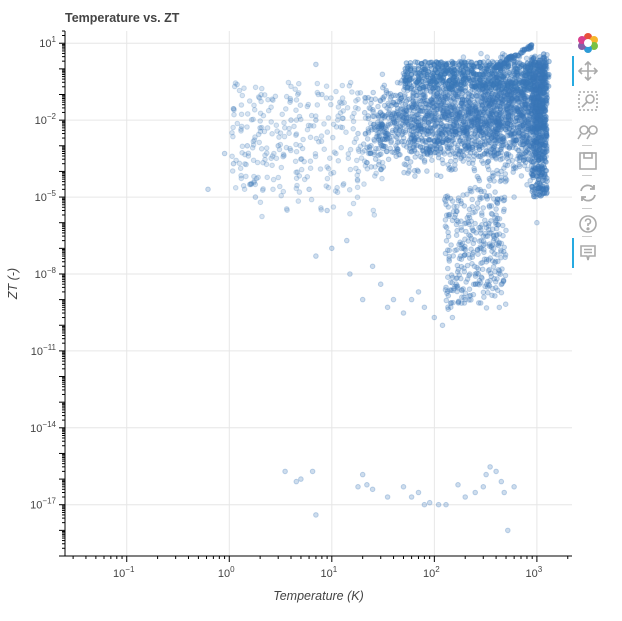 Image resolution: width=622 pixels, height=621 pixels. I want to click on wheel-zoom-tool-icon, so click(588, 131).